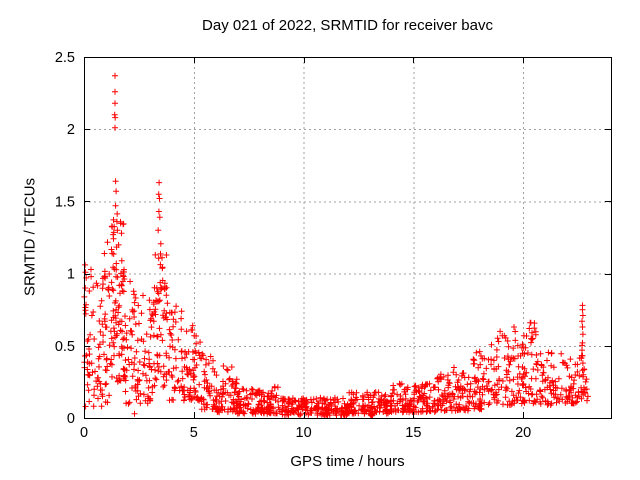 The width and height of the screenshot is (640, 480). I want to click on y-tick-label: 1, so click(71, 275).